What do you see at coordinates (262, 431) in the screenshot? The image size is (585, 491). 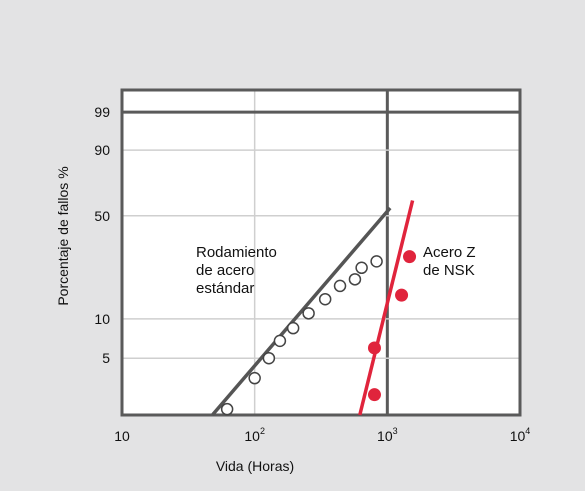 I see `x-tick-exponent: 2` at bounding box center [262, 431].